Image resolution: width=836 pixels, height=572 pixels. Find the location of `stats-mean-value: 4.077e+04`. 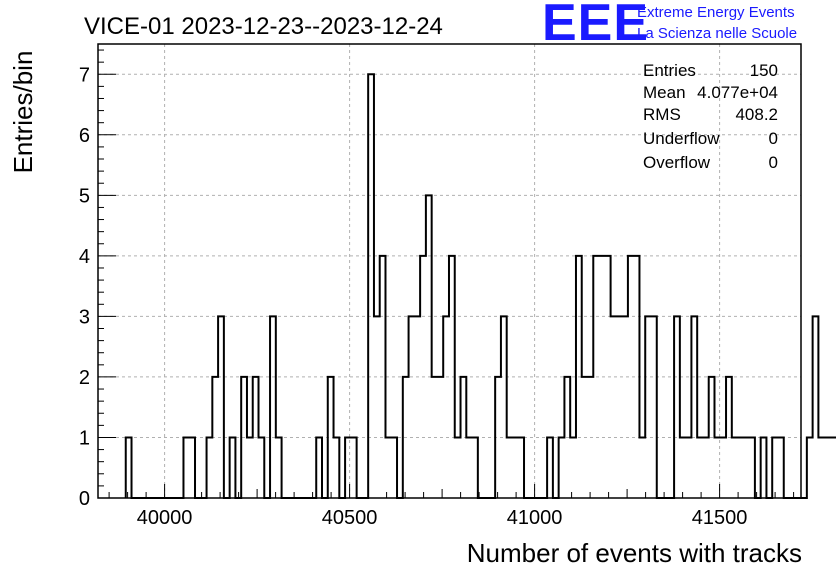

stats-mean-value: 4.077e+04 is located at coordinates (737, 92).